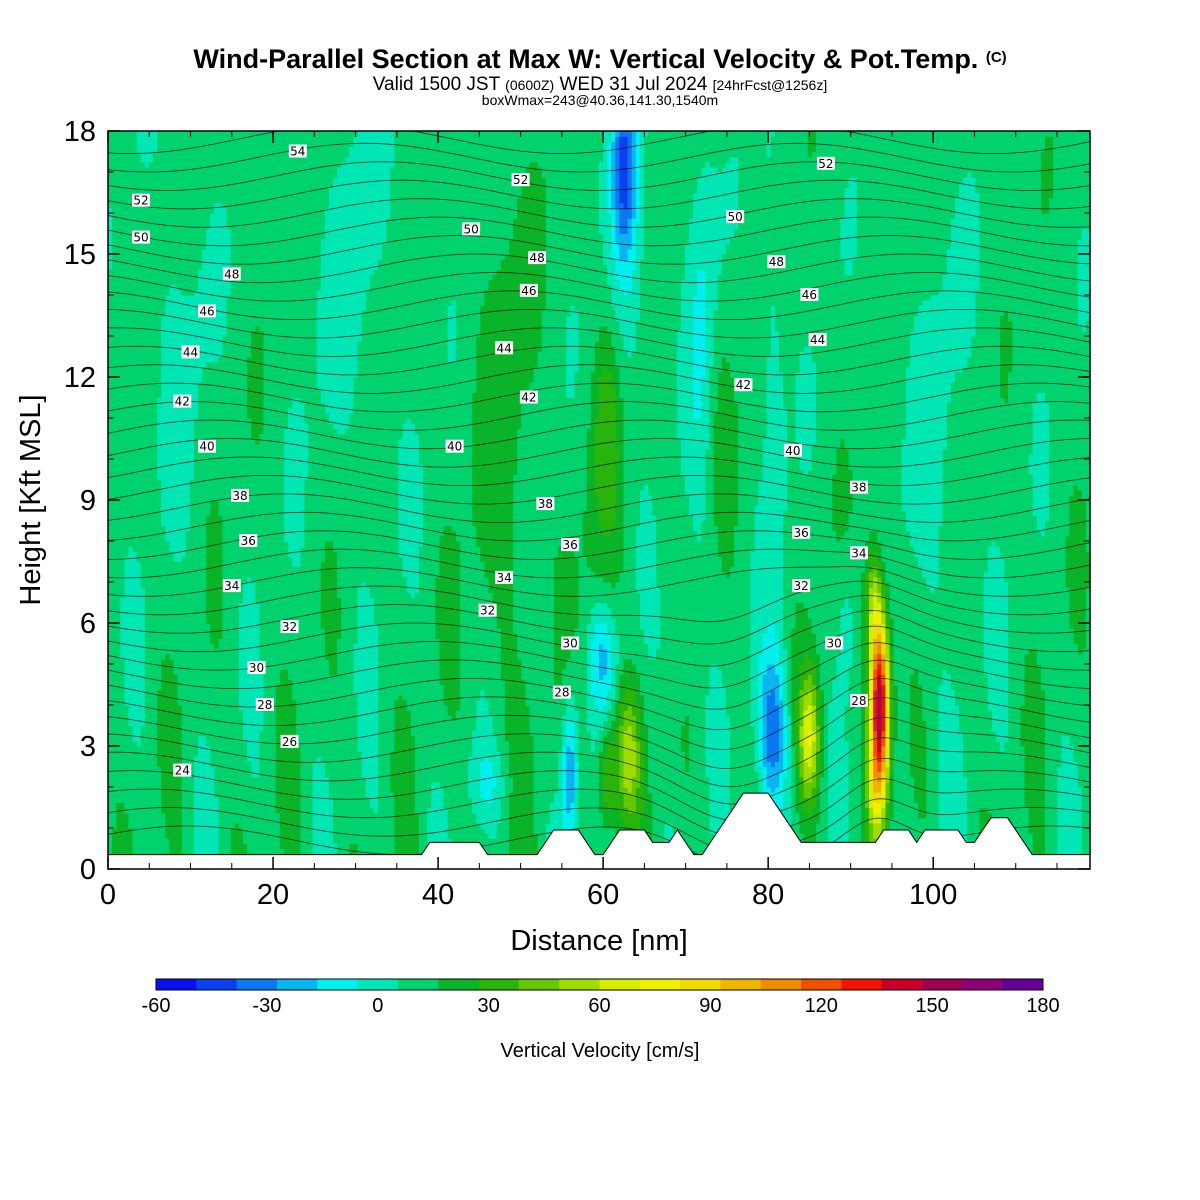 The height and width of the screenshot is (1200, 1200). I want to click on y-axis-label: Height [Kft MSL], so click(31, 499).